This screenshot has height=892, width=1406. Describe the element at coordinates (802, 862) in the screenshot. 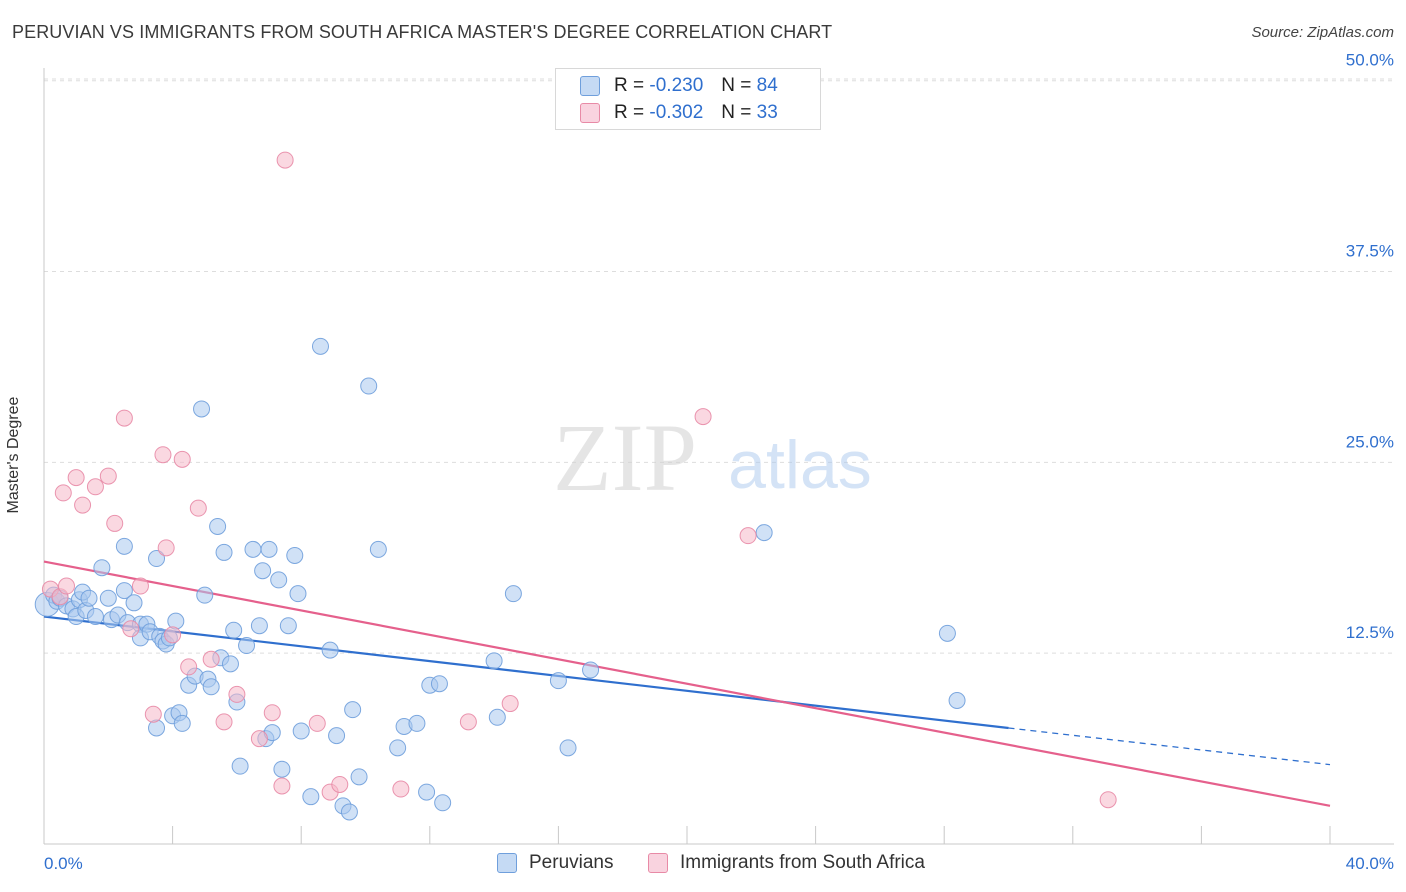

I see `legend-label-south-africa: Immigrants from South Africa` at that location.